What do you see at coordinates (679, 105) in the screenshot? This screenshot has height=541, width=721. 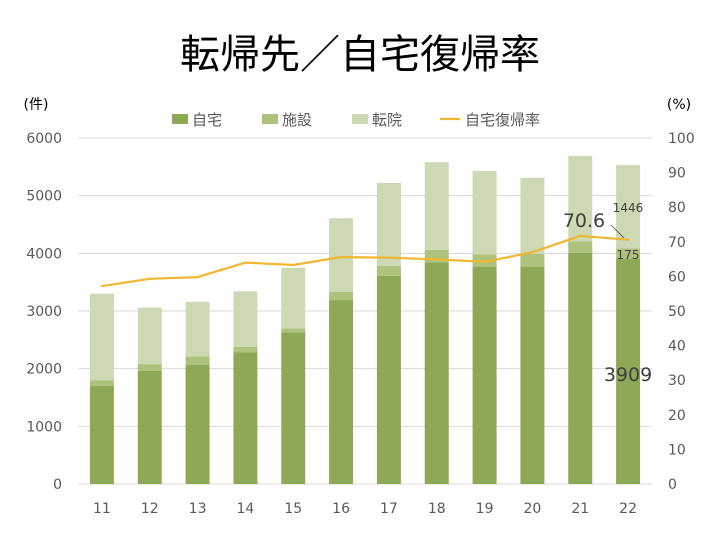 I see `right-axis-label: (%)` at bounding box center [679, 105].